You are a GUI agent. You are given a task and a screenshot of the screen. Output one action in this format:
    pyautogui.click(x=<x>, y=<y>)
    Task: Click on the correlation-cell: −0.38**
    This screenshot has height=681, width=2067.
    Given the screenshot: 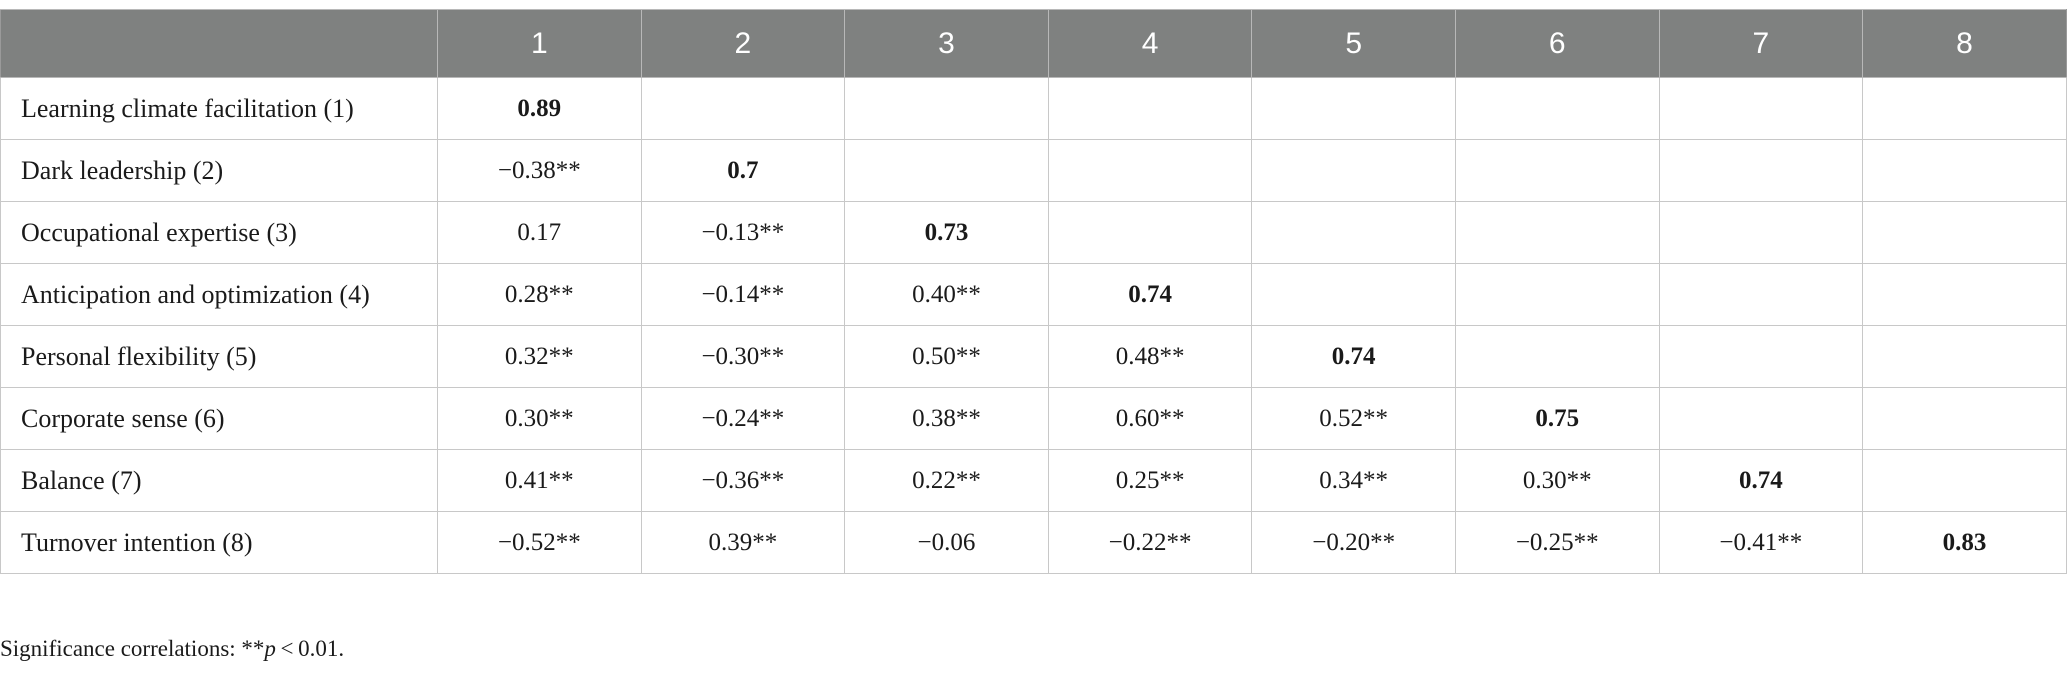 What is the action you would take?
    pyautogui.click(x=539, y=170)
    